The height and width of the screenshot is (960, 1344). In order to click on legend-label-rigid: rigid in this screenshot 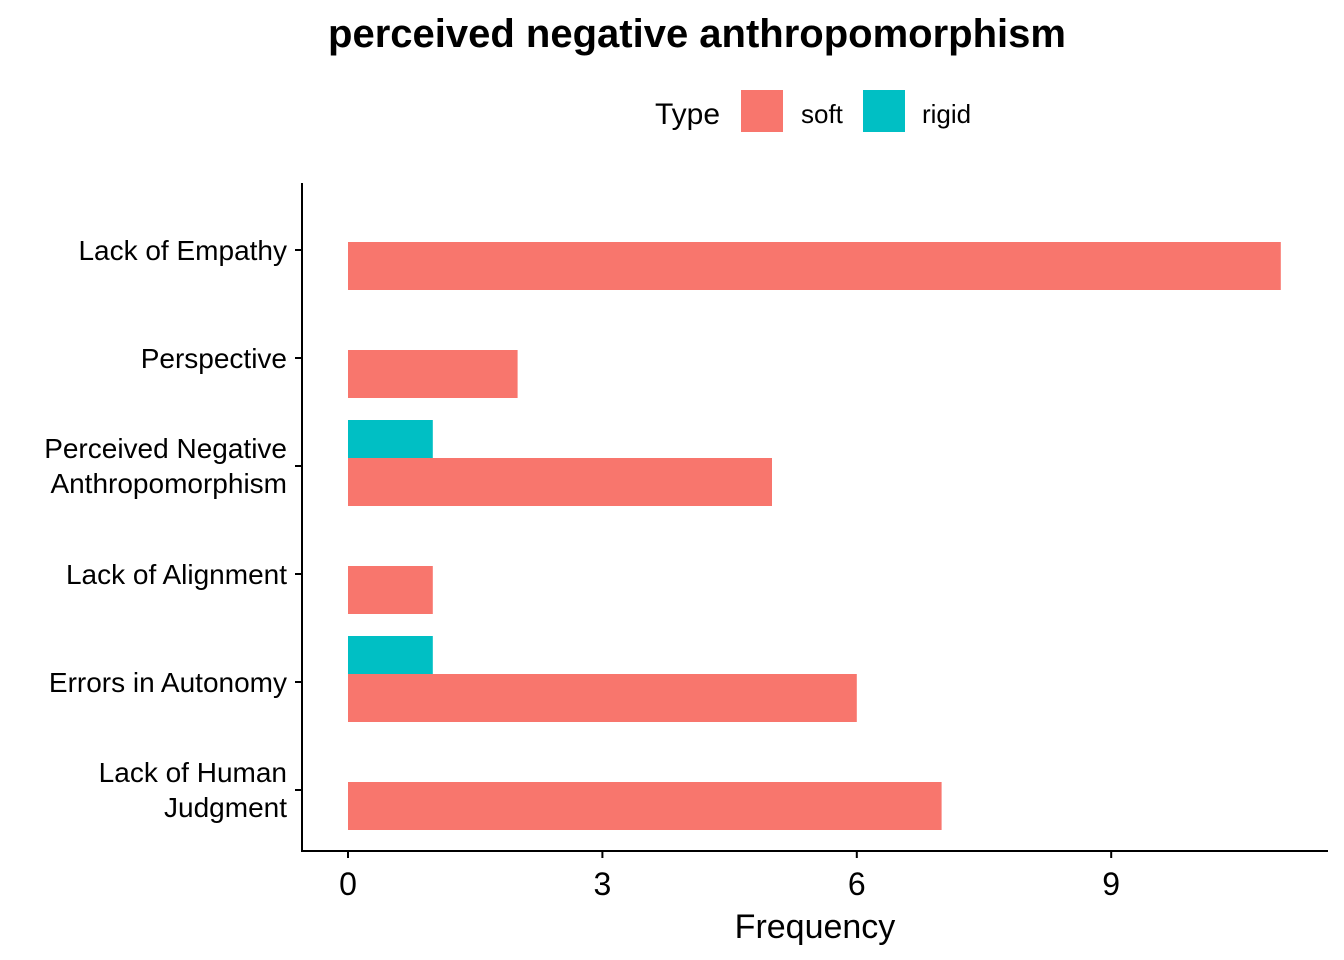, I will do `click(946, 114)`.